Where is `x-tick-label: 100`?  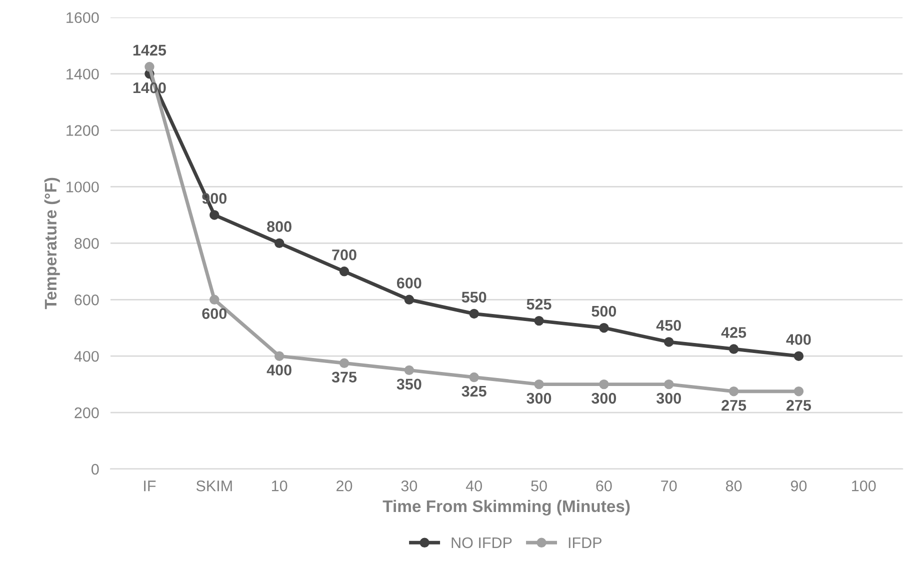
x-tick-label: 100 is located at coordinates (864, 486).